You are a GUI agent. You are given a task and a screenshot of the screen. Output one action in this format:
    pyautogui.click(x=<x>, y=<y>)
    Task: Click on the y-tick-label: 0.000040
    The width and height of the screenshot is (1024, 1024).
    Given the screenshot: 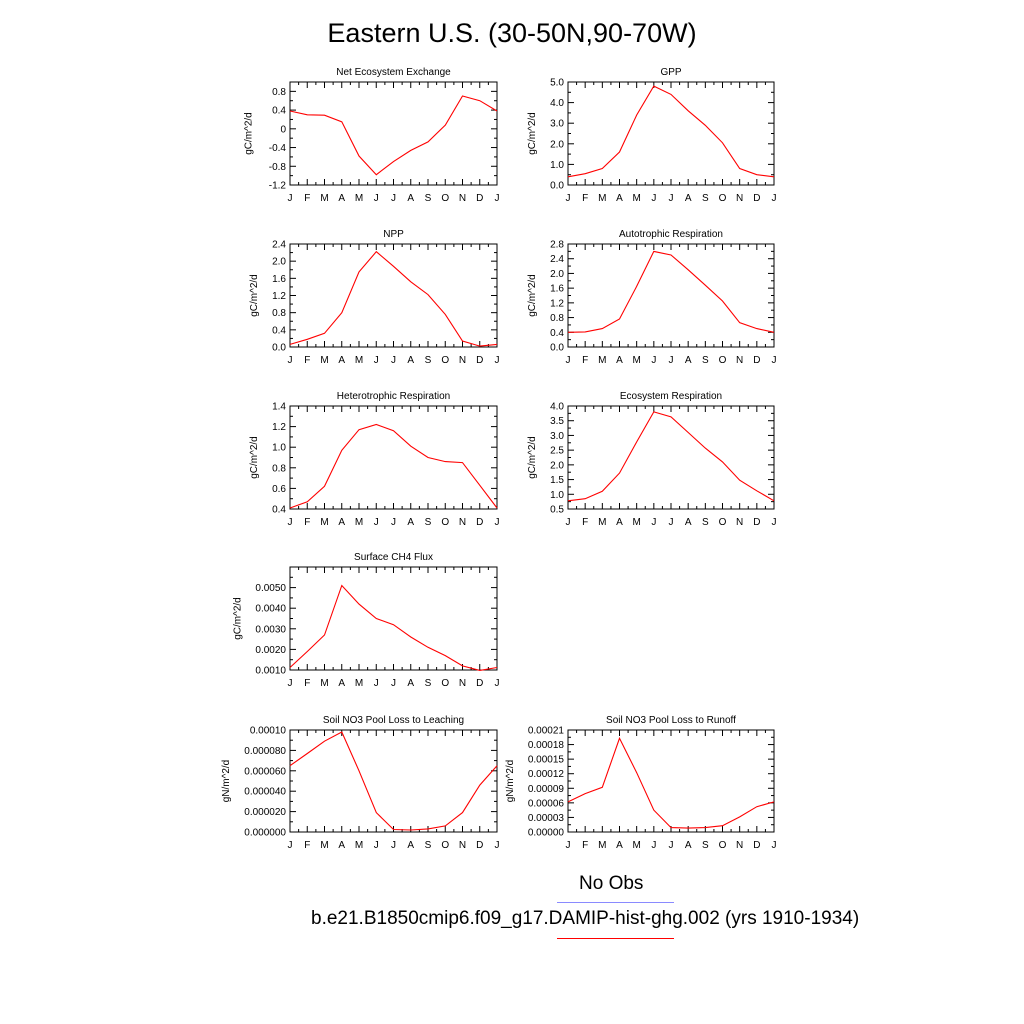 What is the action you would take?
    pyautogui.click(x=265, y=792)
    